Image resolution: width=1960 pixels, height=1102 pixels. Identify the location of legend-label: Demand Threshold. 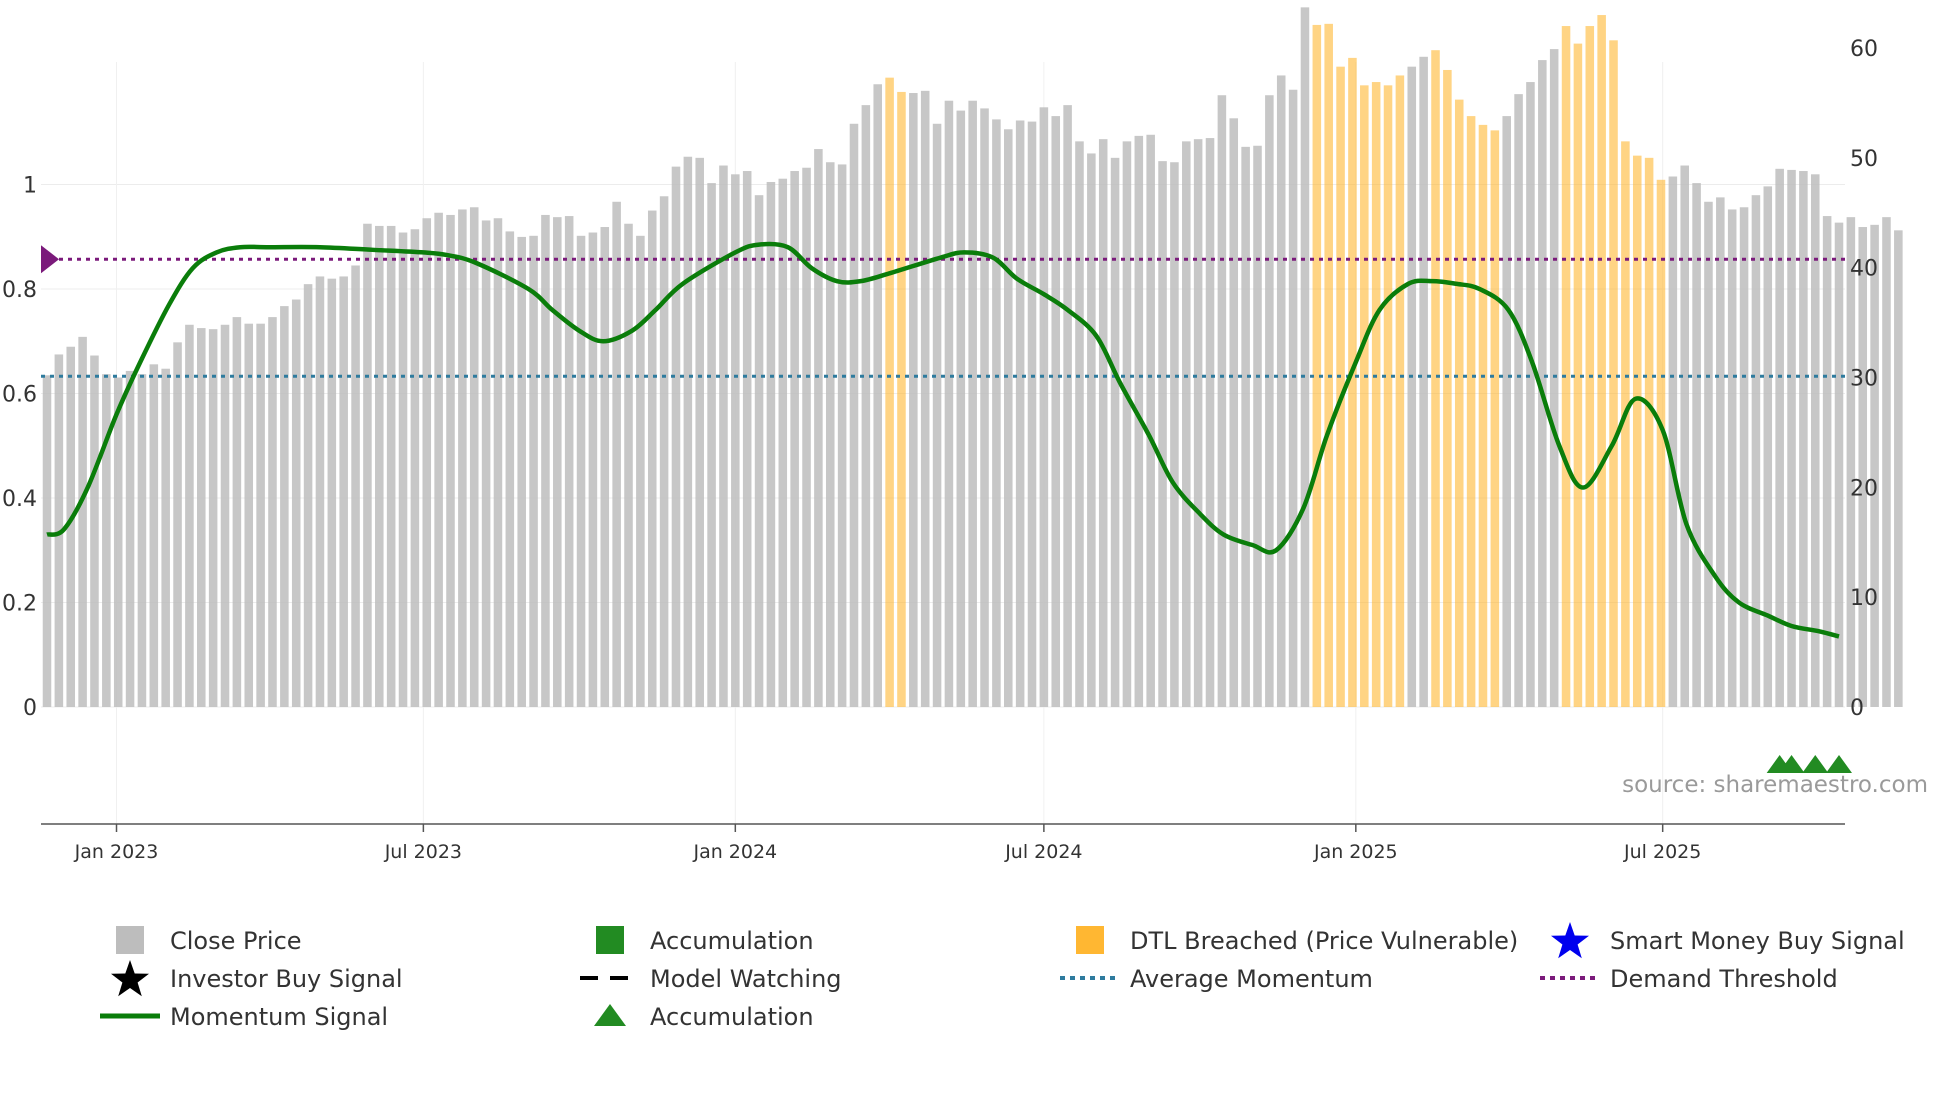
(1724, 979).